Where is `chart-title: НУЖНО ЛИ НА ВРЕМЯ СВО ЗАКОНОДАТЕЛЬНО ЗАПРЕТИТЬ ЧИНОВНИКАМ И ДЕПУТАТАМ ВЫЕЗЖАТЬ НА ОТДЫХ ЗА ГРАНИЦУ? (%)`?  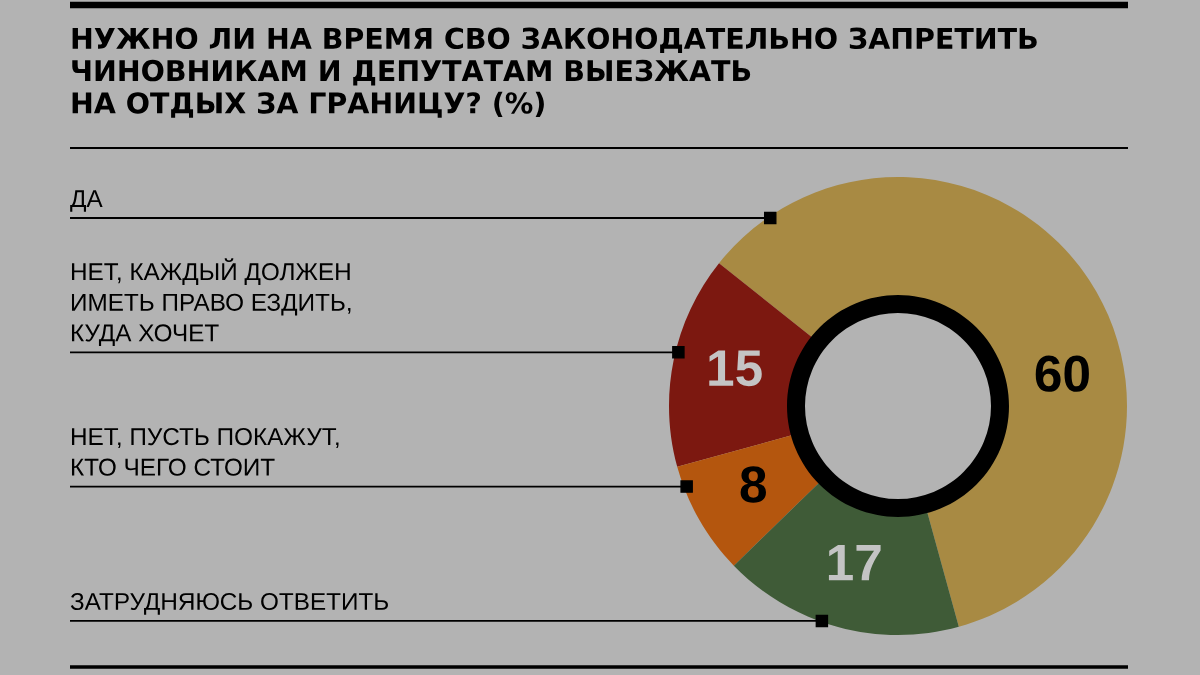
chart-title: НУЖНО ЛИ НА ВРЕМЯ СВО ЗАКОНОДАТЕЛЬНО ЗАПРЕТИТЬ ЧИНОВНИКАМ И ДЕПУТАТАМ ВЫЕЗЖАТЬ НА ОТДЫХ ЗА ГРАНИЦУ? (%) is located at coordinates (554, 72).